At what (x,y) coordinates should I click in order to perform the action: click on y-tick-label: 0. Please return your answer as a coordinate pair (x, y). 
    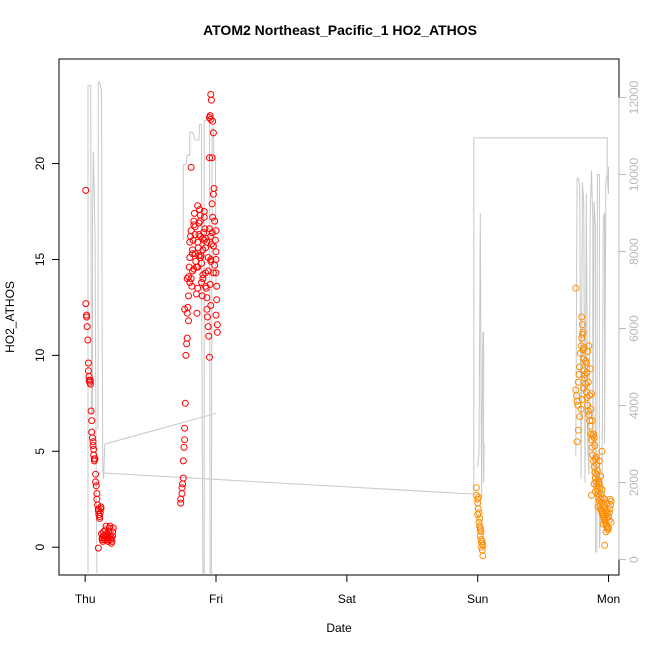
    Looking at the image, I should click on (40, 547).